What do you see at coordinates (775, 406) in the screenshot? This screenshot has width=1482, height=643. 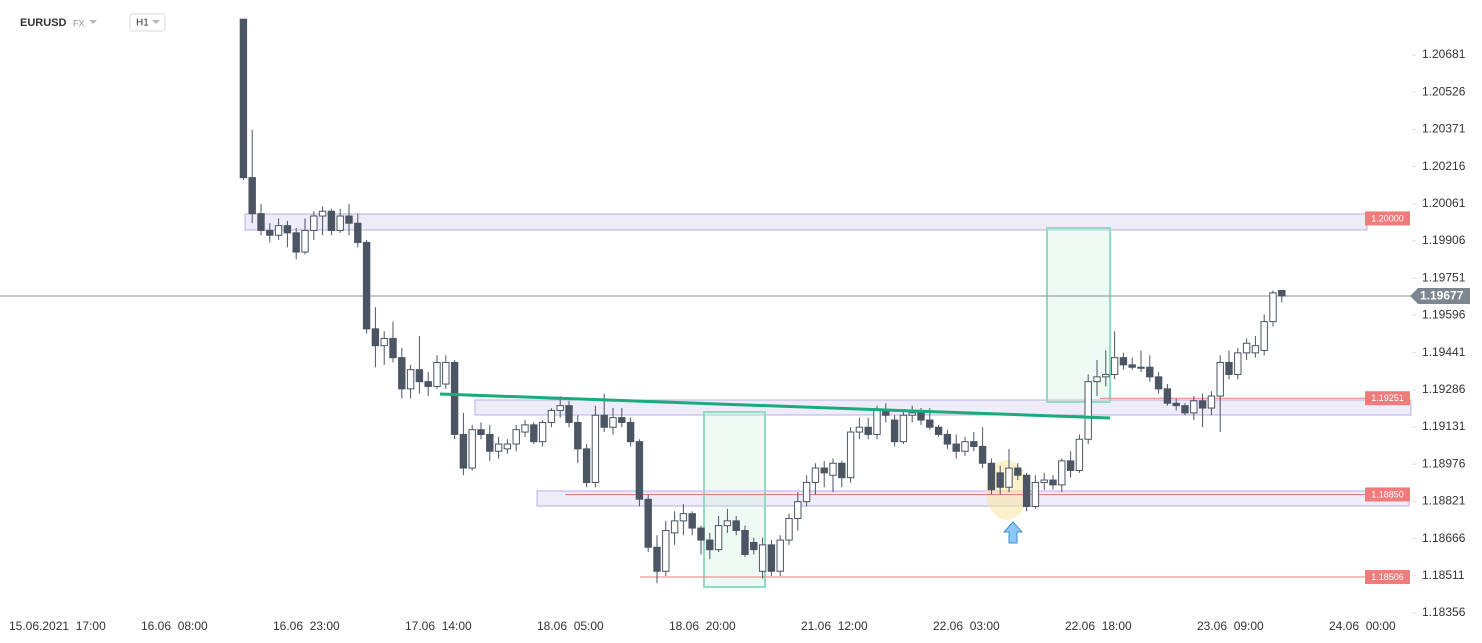 I see `trendline` at bounding box center [775, 406].